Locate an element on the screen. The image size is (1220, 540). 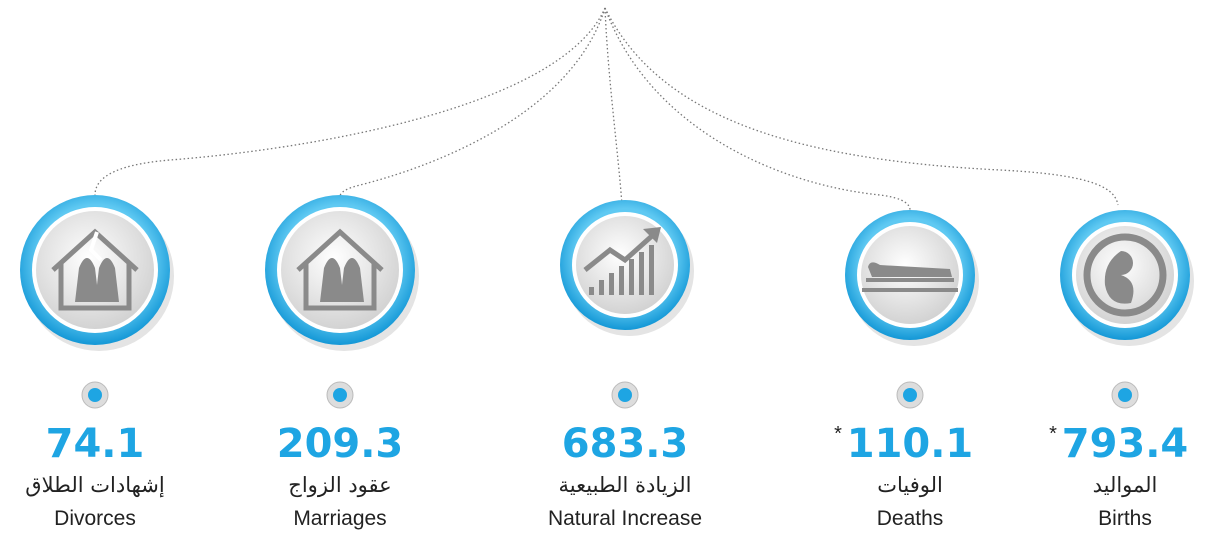
label-en: Deaths is located at coordinates (910, 518).